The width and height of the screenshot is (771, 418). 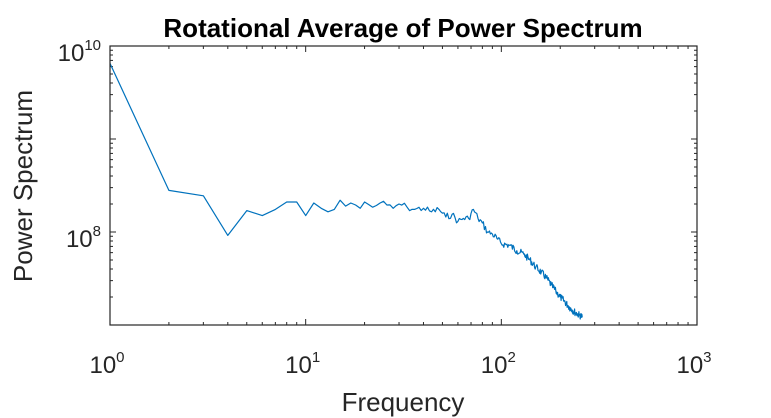 I want to click on y-axis-label: Power Spectrum, so click(x=23, y=186).